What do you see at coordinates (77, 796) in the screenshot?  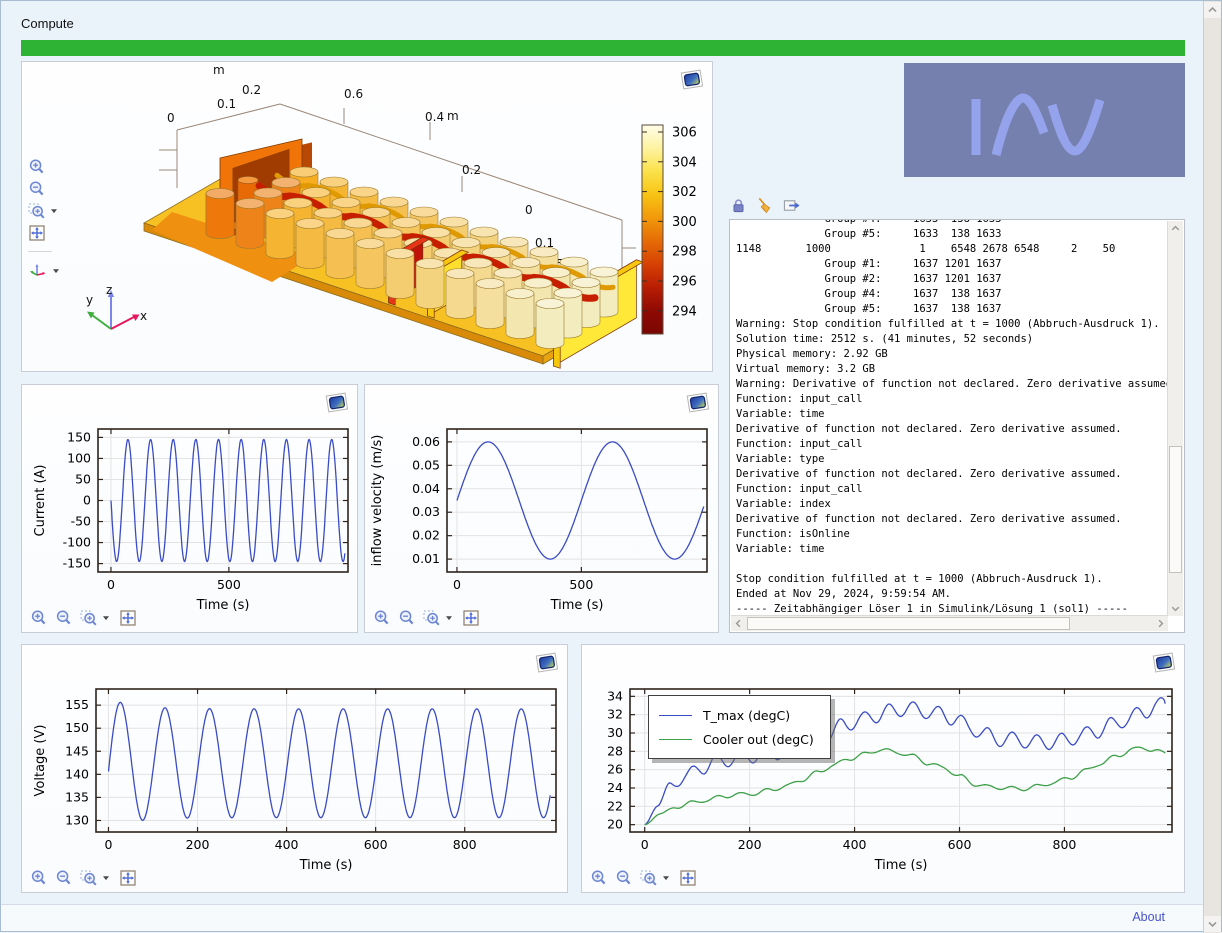 I see `svg-text: 135` at bounding box center [77, 796].